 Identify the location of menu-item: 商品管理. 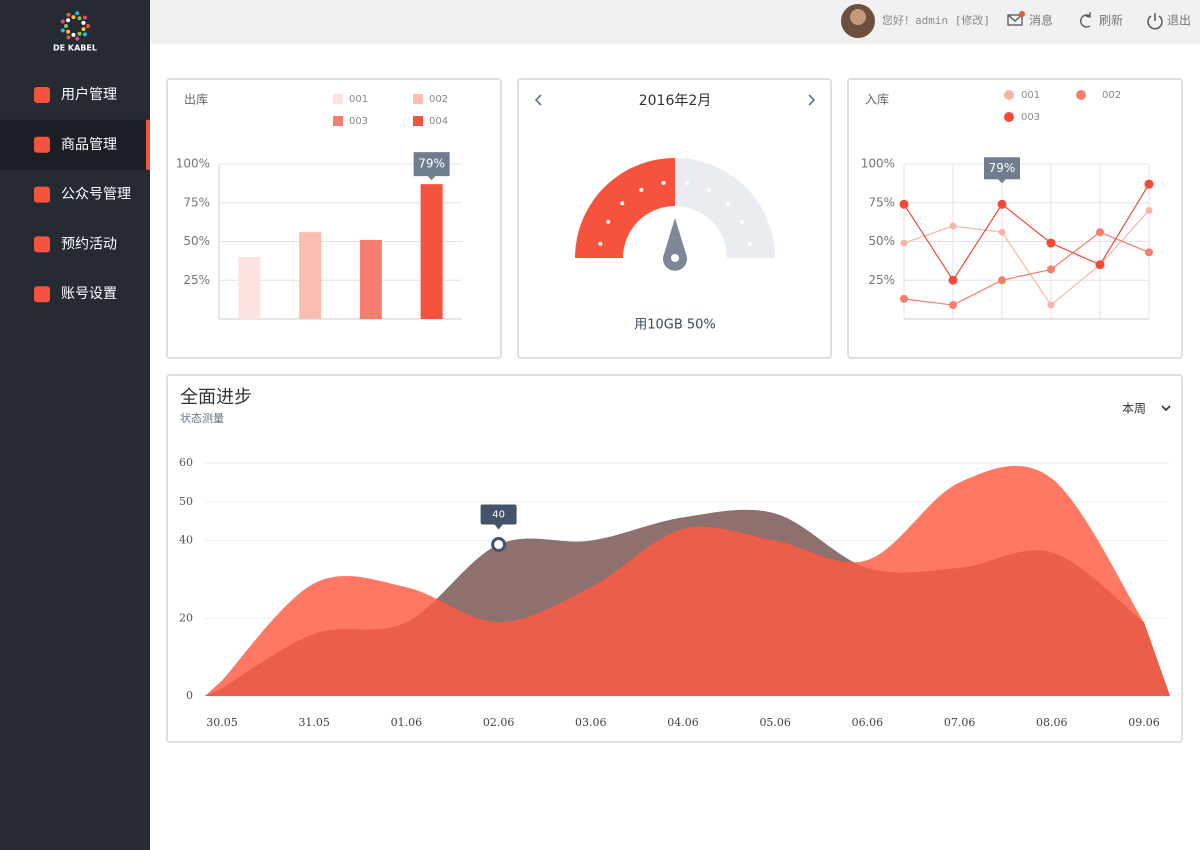
(89, 145).